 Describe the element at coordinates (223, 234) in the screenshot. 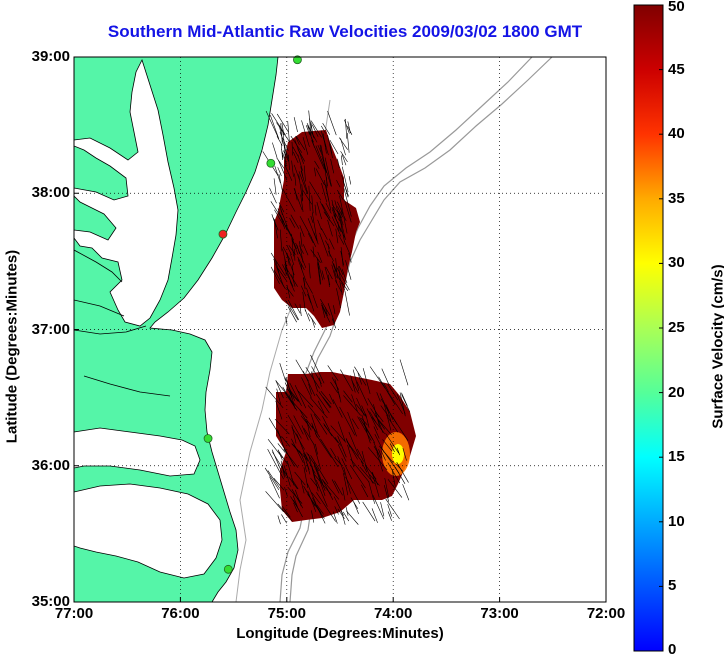

I see `radar-station-marker` at that location.